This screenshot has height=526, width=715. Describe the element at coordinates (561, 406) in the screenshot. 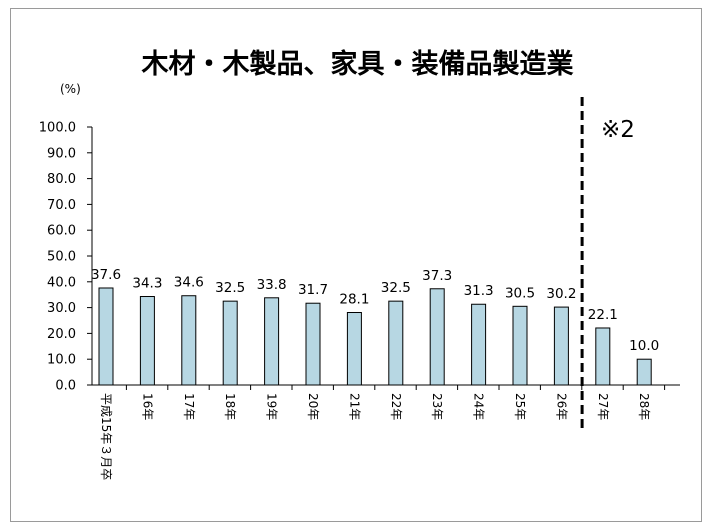

I see `x-tick-label: 26年` at that location.